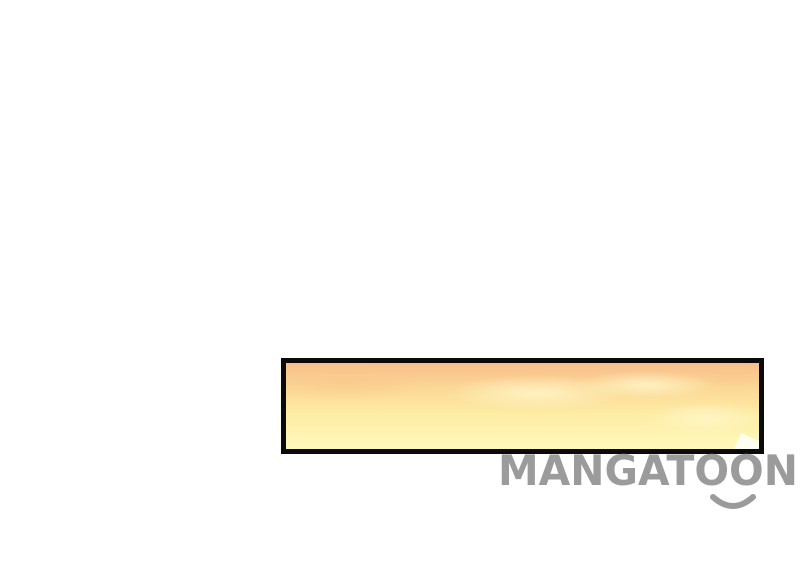 The height and width of the screenshot is (561, 800). Describe the element at coordinates (733, 501) in the screenshot. I see `smile-icon` at that location.